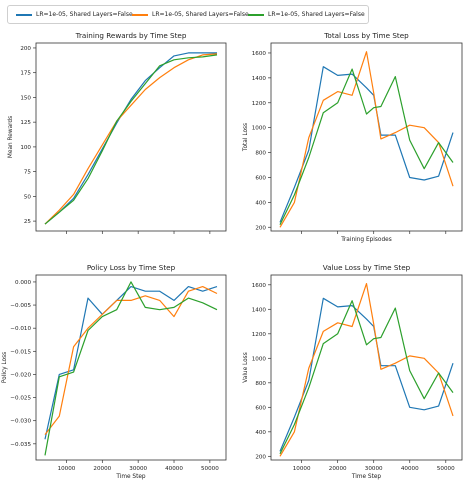 This screenshot has width=474, height=485. What do you see at coordinates (20, 422) in the screenshot?
I see `y-tick-label: −0.030` at bounding box center [20, 422].